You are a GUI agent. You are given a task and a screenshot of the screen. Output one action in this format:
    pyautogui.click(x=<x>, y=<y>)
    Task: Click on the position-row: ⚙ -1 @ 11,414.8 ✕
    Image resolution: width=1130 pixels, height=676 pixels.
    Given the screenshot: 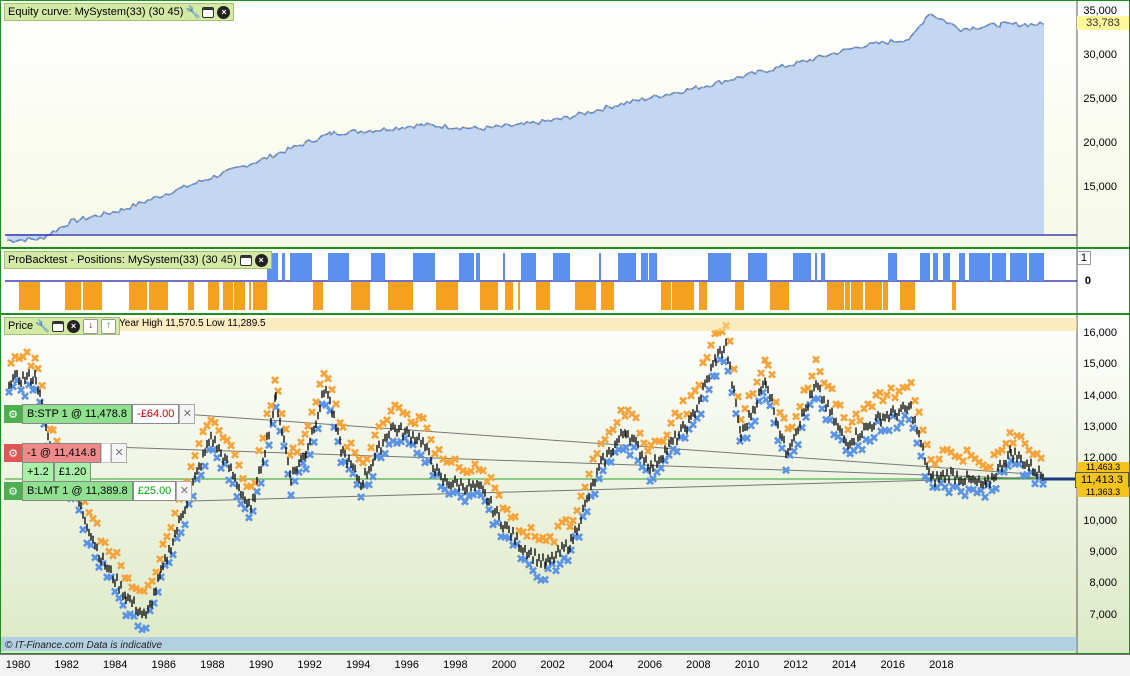 What is the action you would take?
    pyautogui.click(x=66, y=453)
    